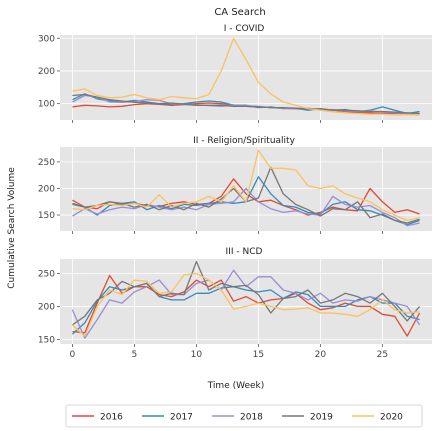 The height and width of the screenshot is (431, 438). Describe the element at coordinates (382, 355) in the screenshot. I see `x-tick-label: 25` at that location.